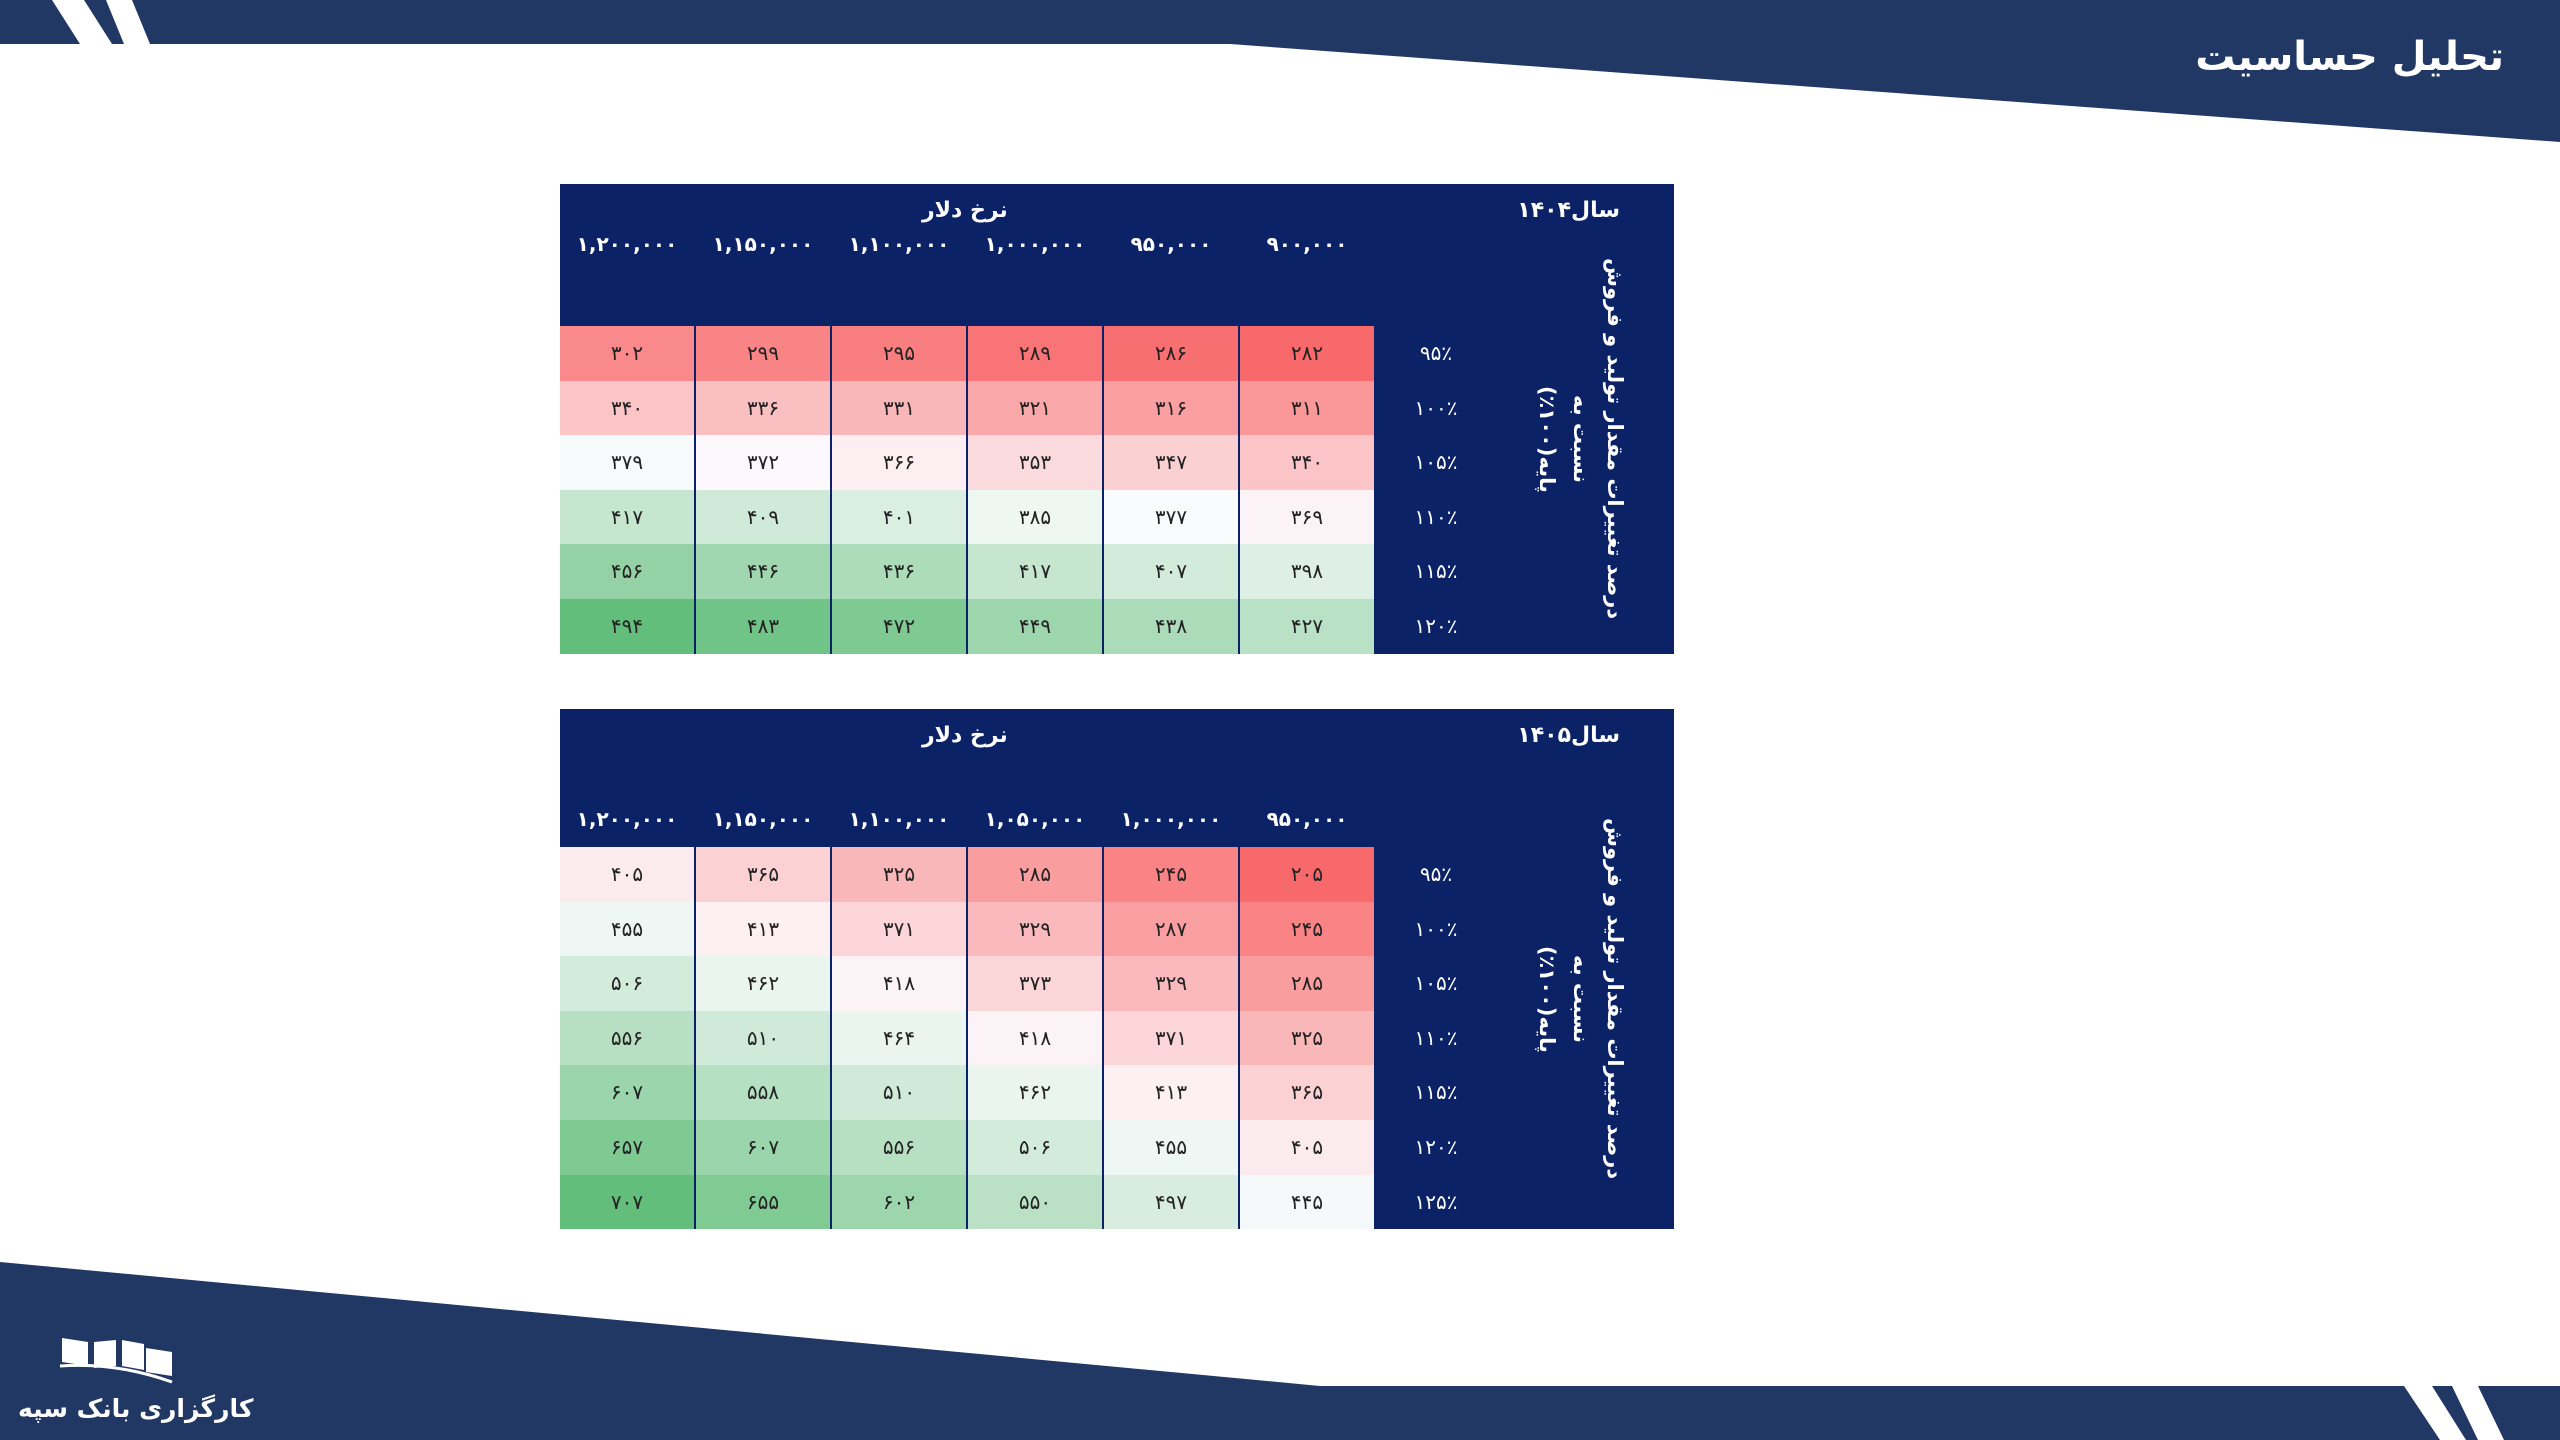 The height and width of the screenshot is (1440, 2560). Describe the element at coordinates (1171, 462) in the screenshot. I see `table-cell: ۳۴۷` at that location.